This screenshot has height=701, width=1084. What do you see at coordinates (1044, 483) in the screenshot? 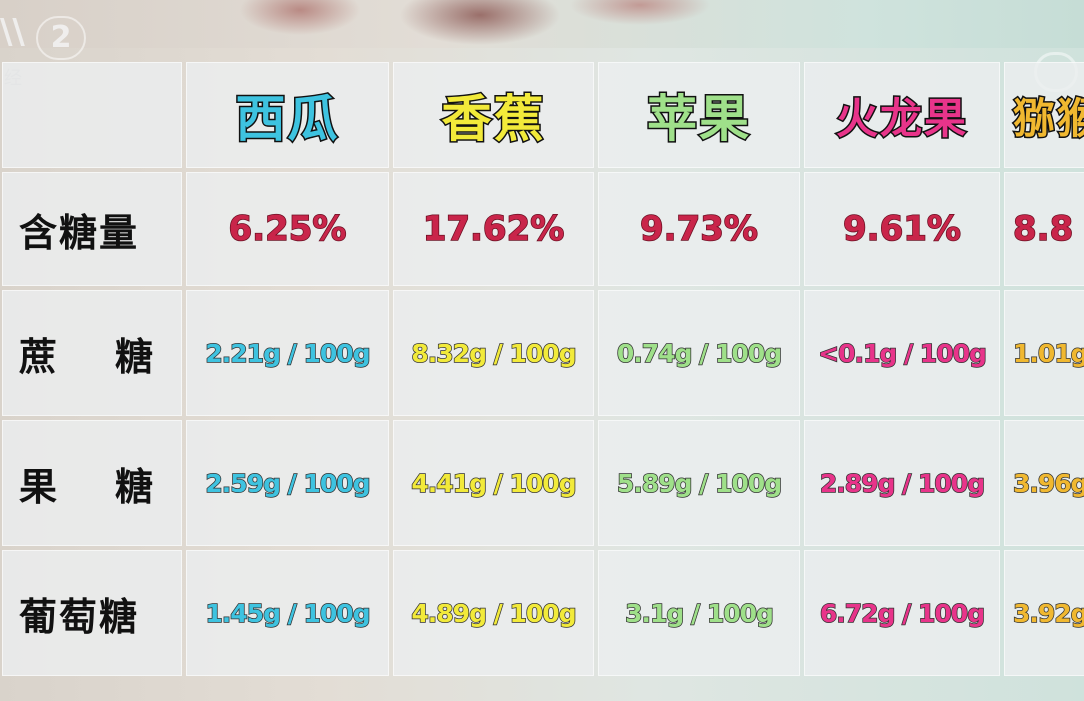
I see `table-cell: 3.96g` at bounding box center [1044, 483].